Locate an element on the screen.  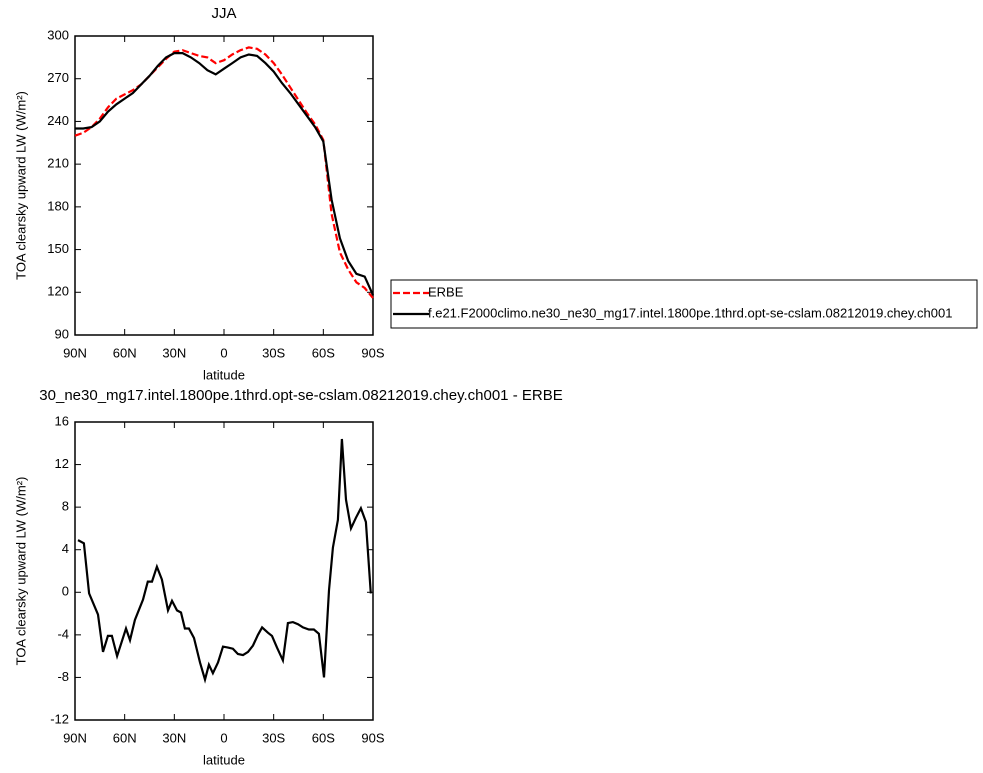
y-tick-label: 210 is located at coordinates (58, 163).